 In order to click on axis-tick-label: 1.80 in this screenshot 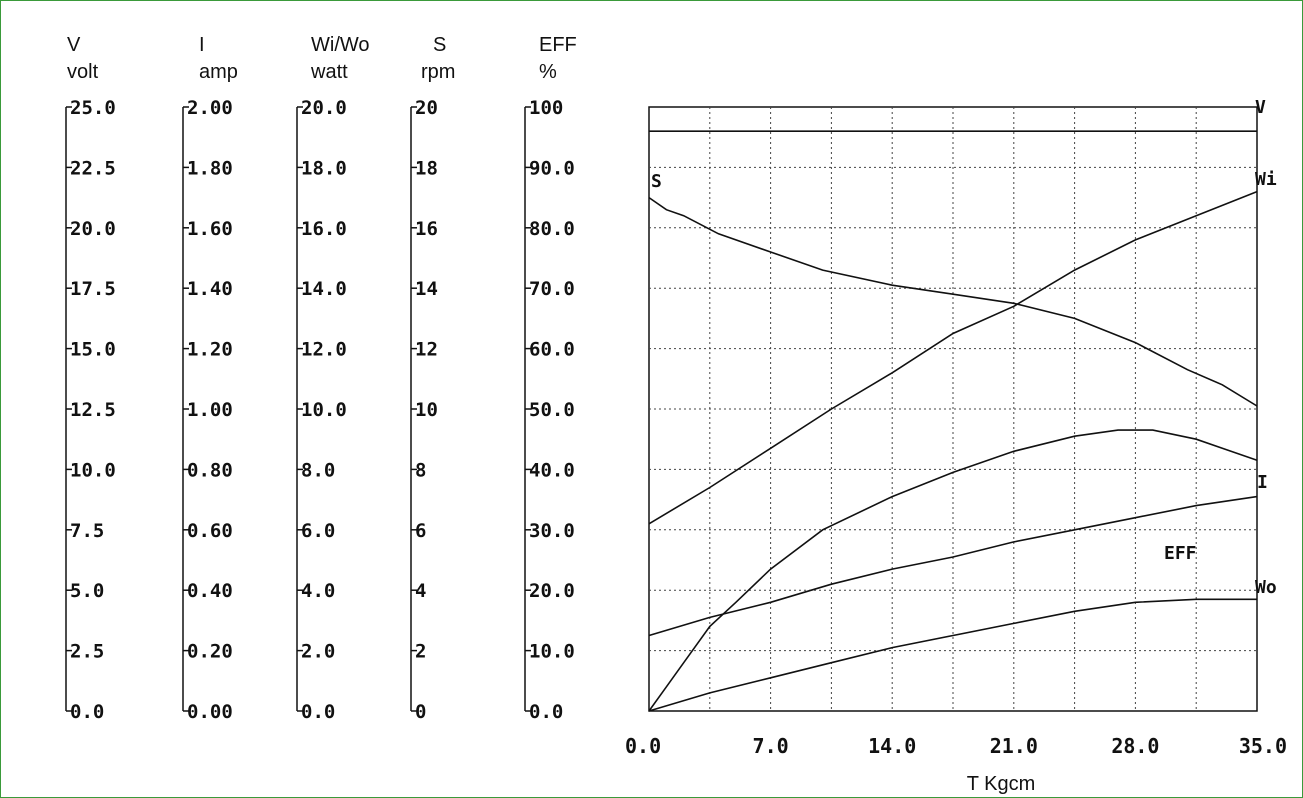, I will do `click(210, 168)`.